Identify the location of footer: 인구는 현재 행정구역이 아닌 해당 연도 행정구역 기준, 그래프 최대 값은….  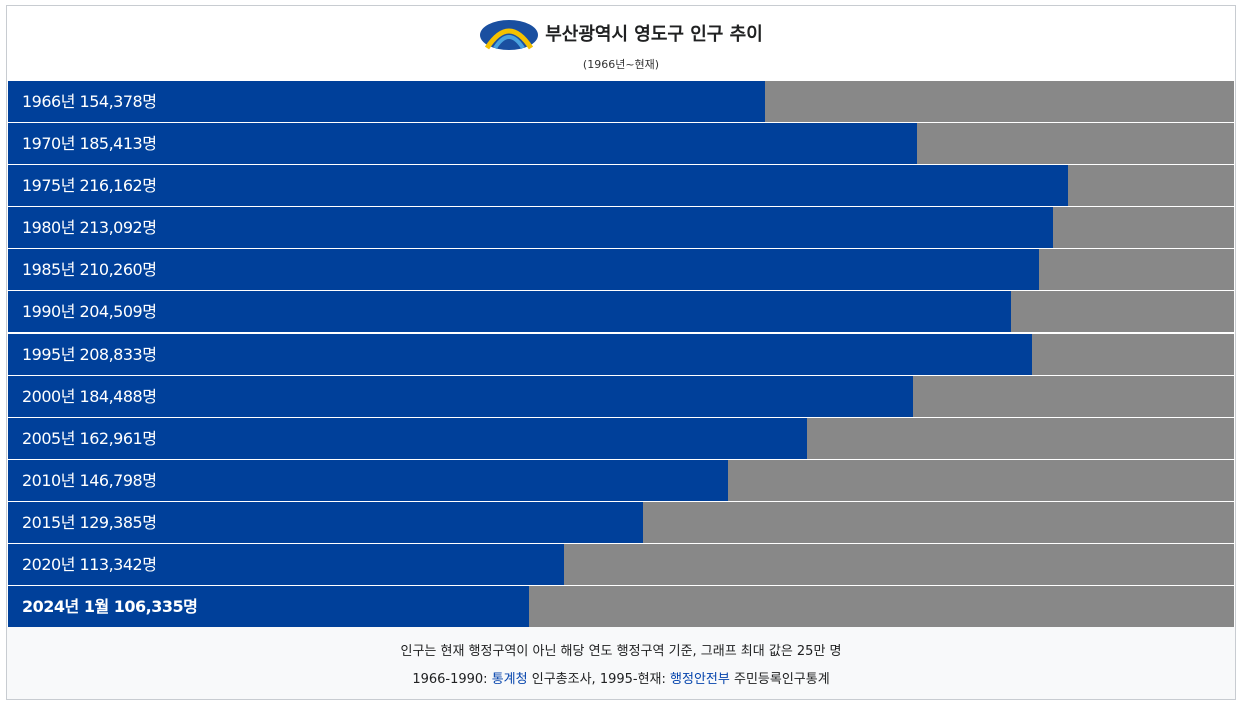
(621, 661).